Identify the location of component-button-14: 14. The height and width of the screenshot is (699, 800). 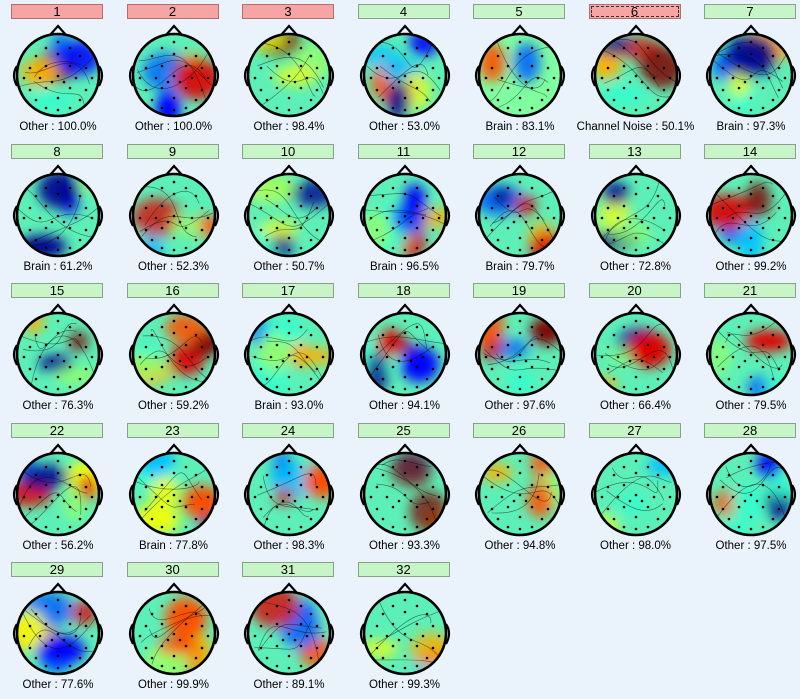
(750, 151).